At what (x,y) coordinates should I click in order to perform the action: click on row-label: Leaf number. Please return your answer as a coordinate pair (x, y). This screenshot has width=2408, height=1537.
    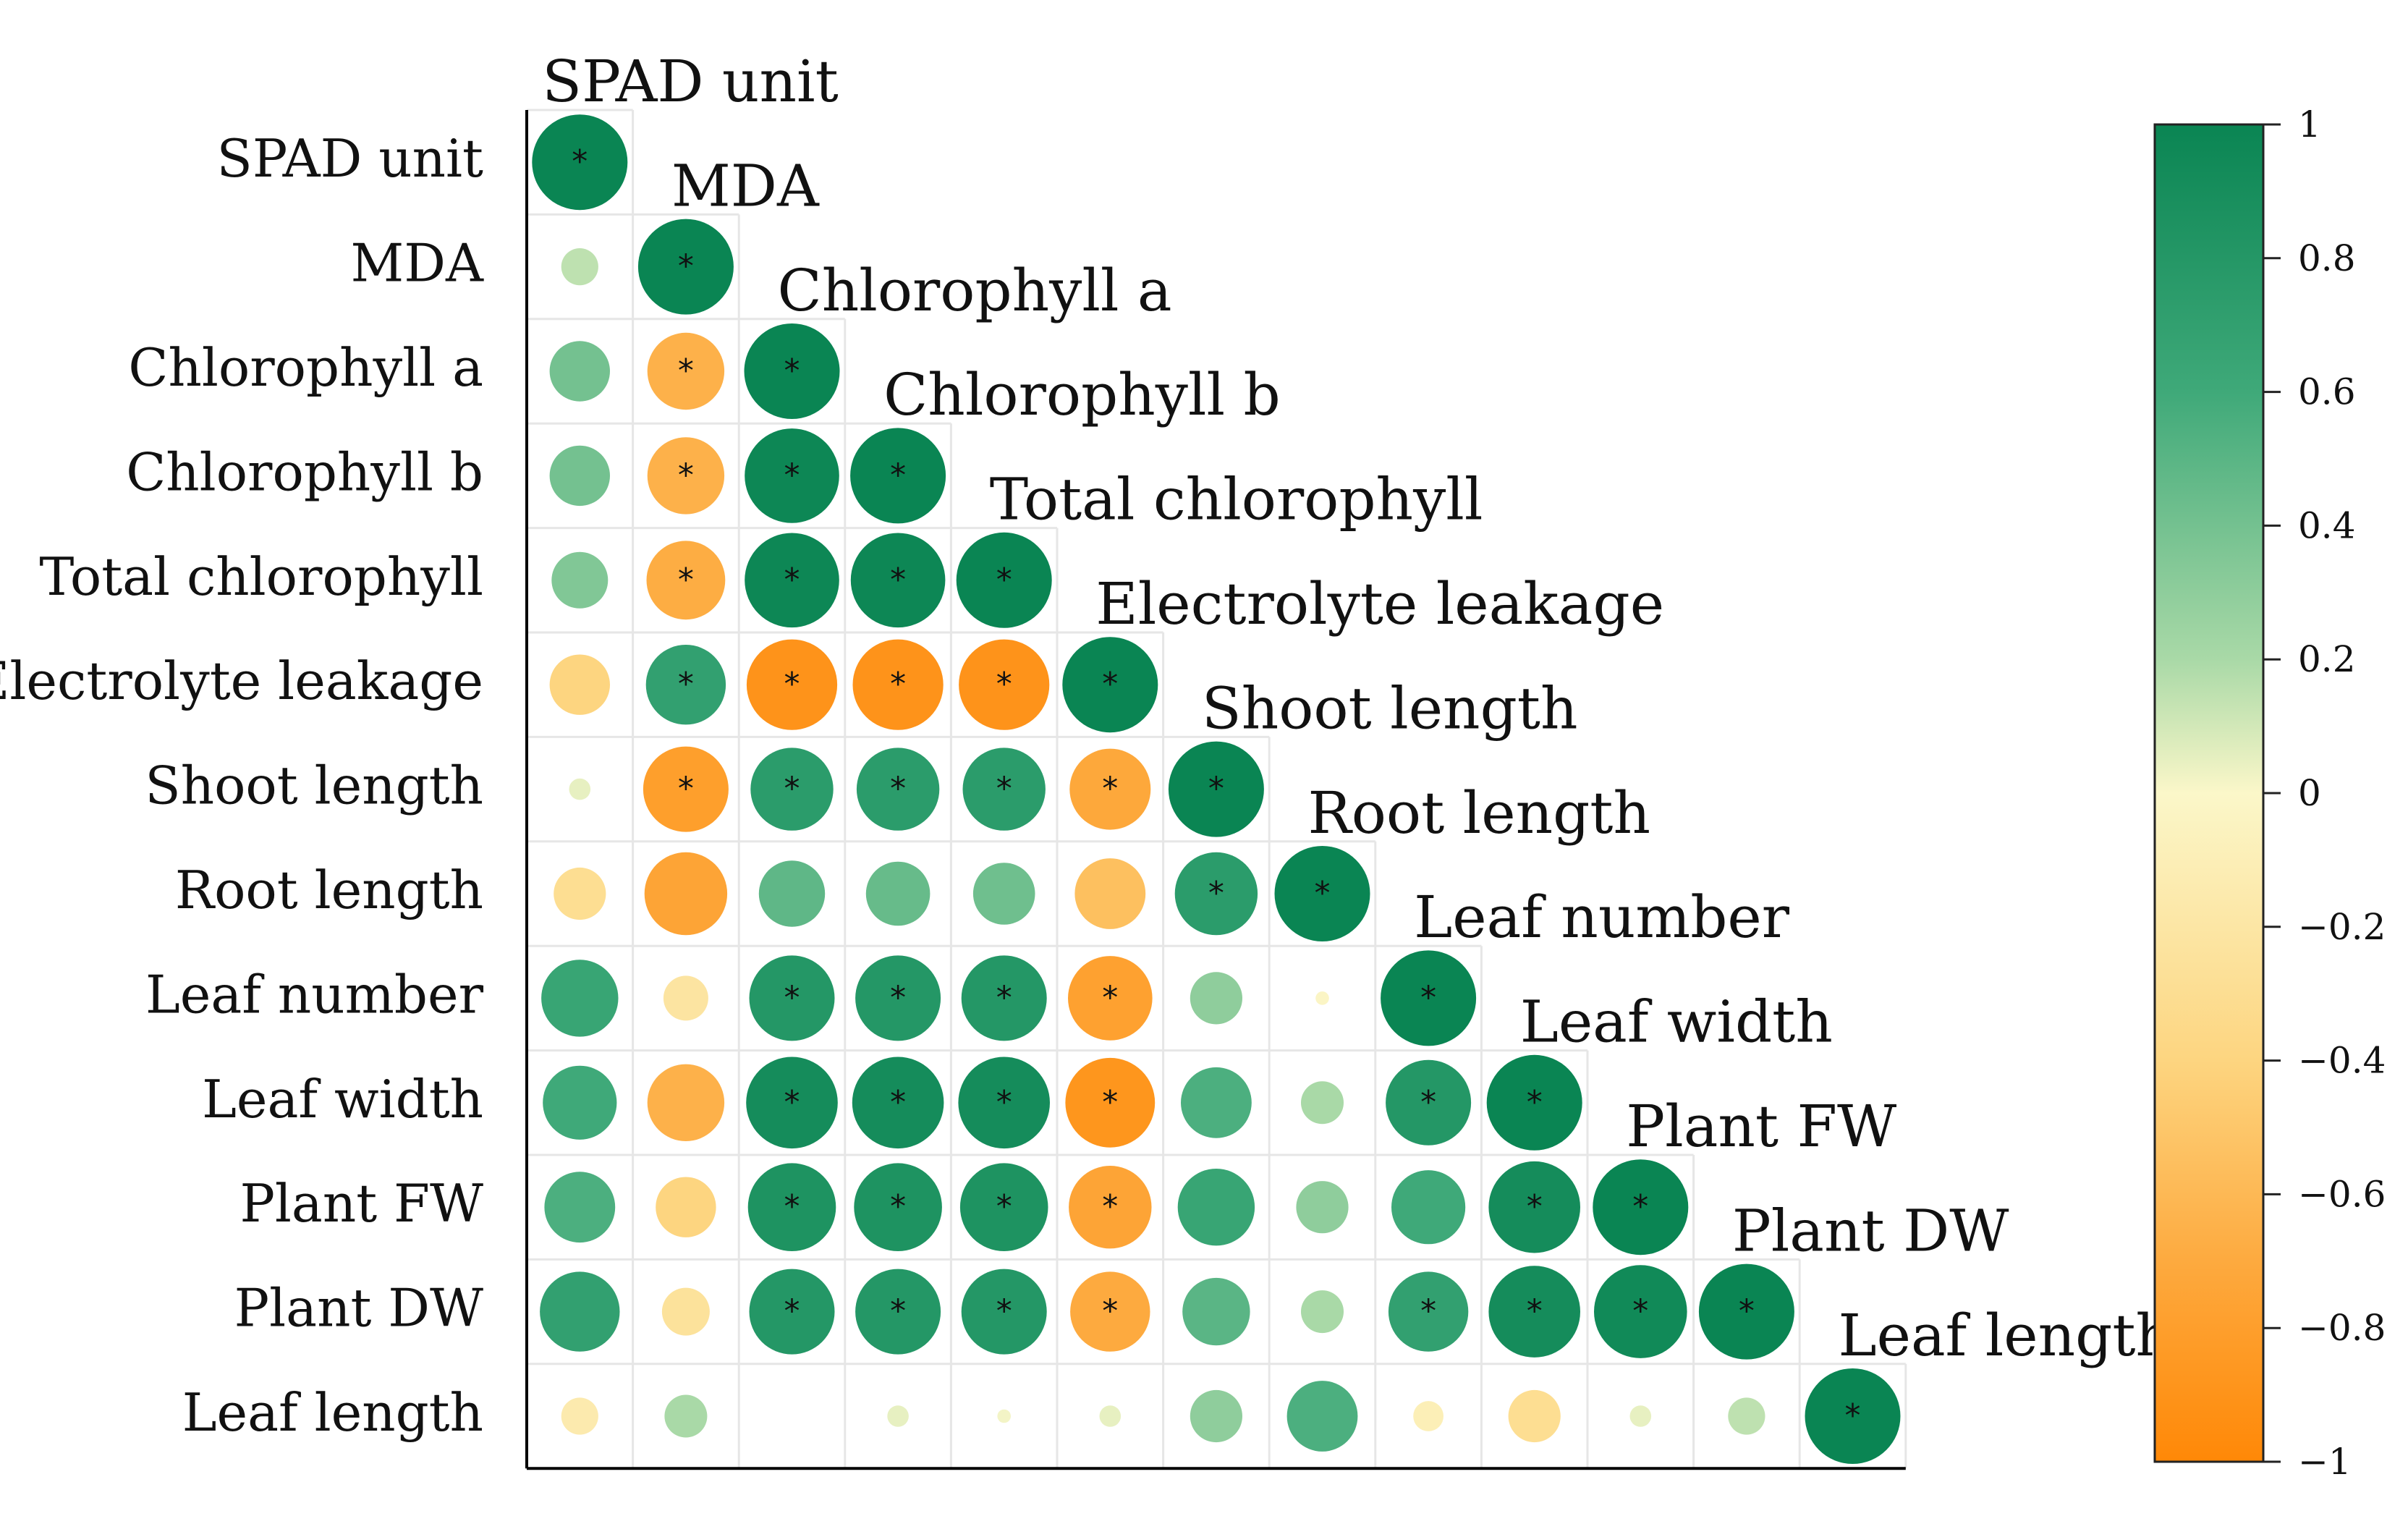
    Looking at the image, I should click on (314, 994).